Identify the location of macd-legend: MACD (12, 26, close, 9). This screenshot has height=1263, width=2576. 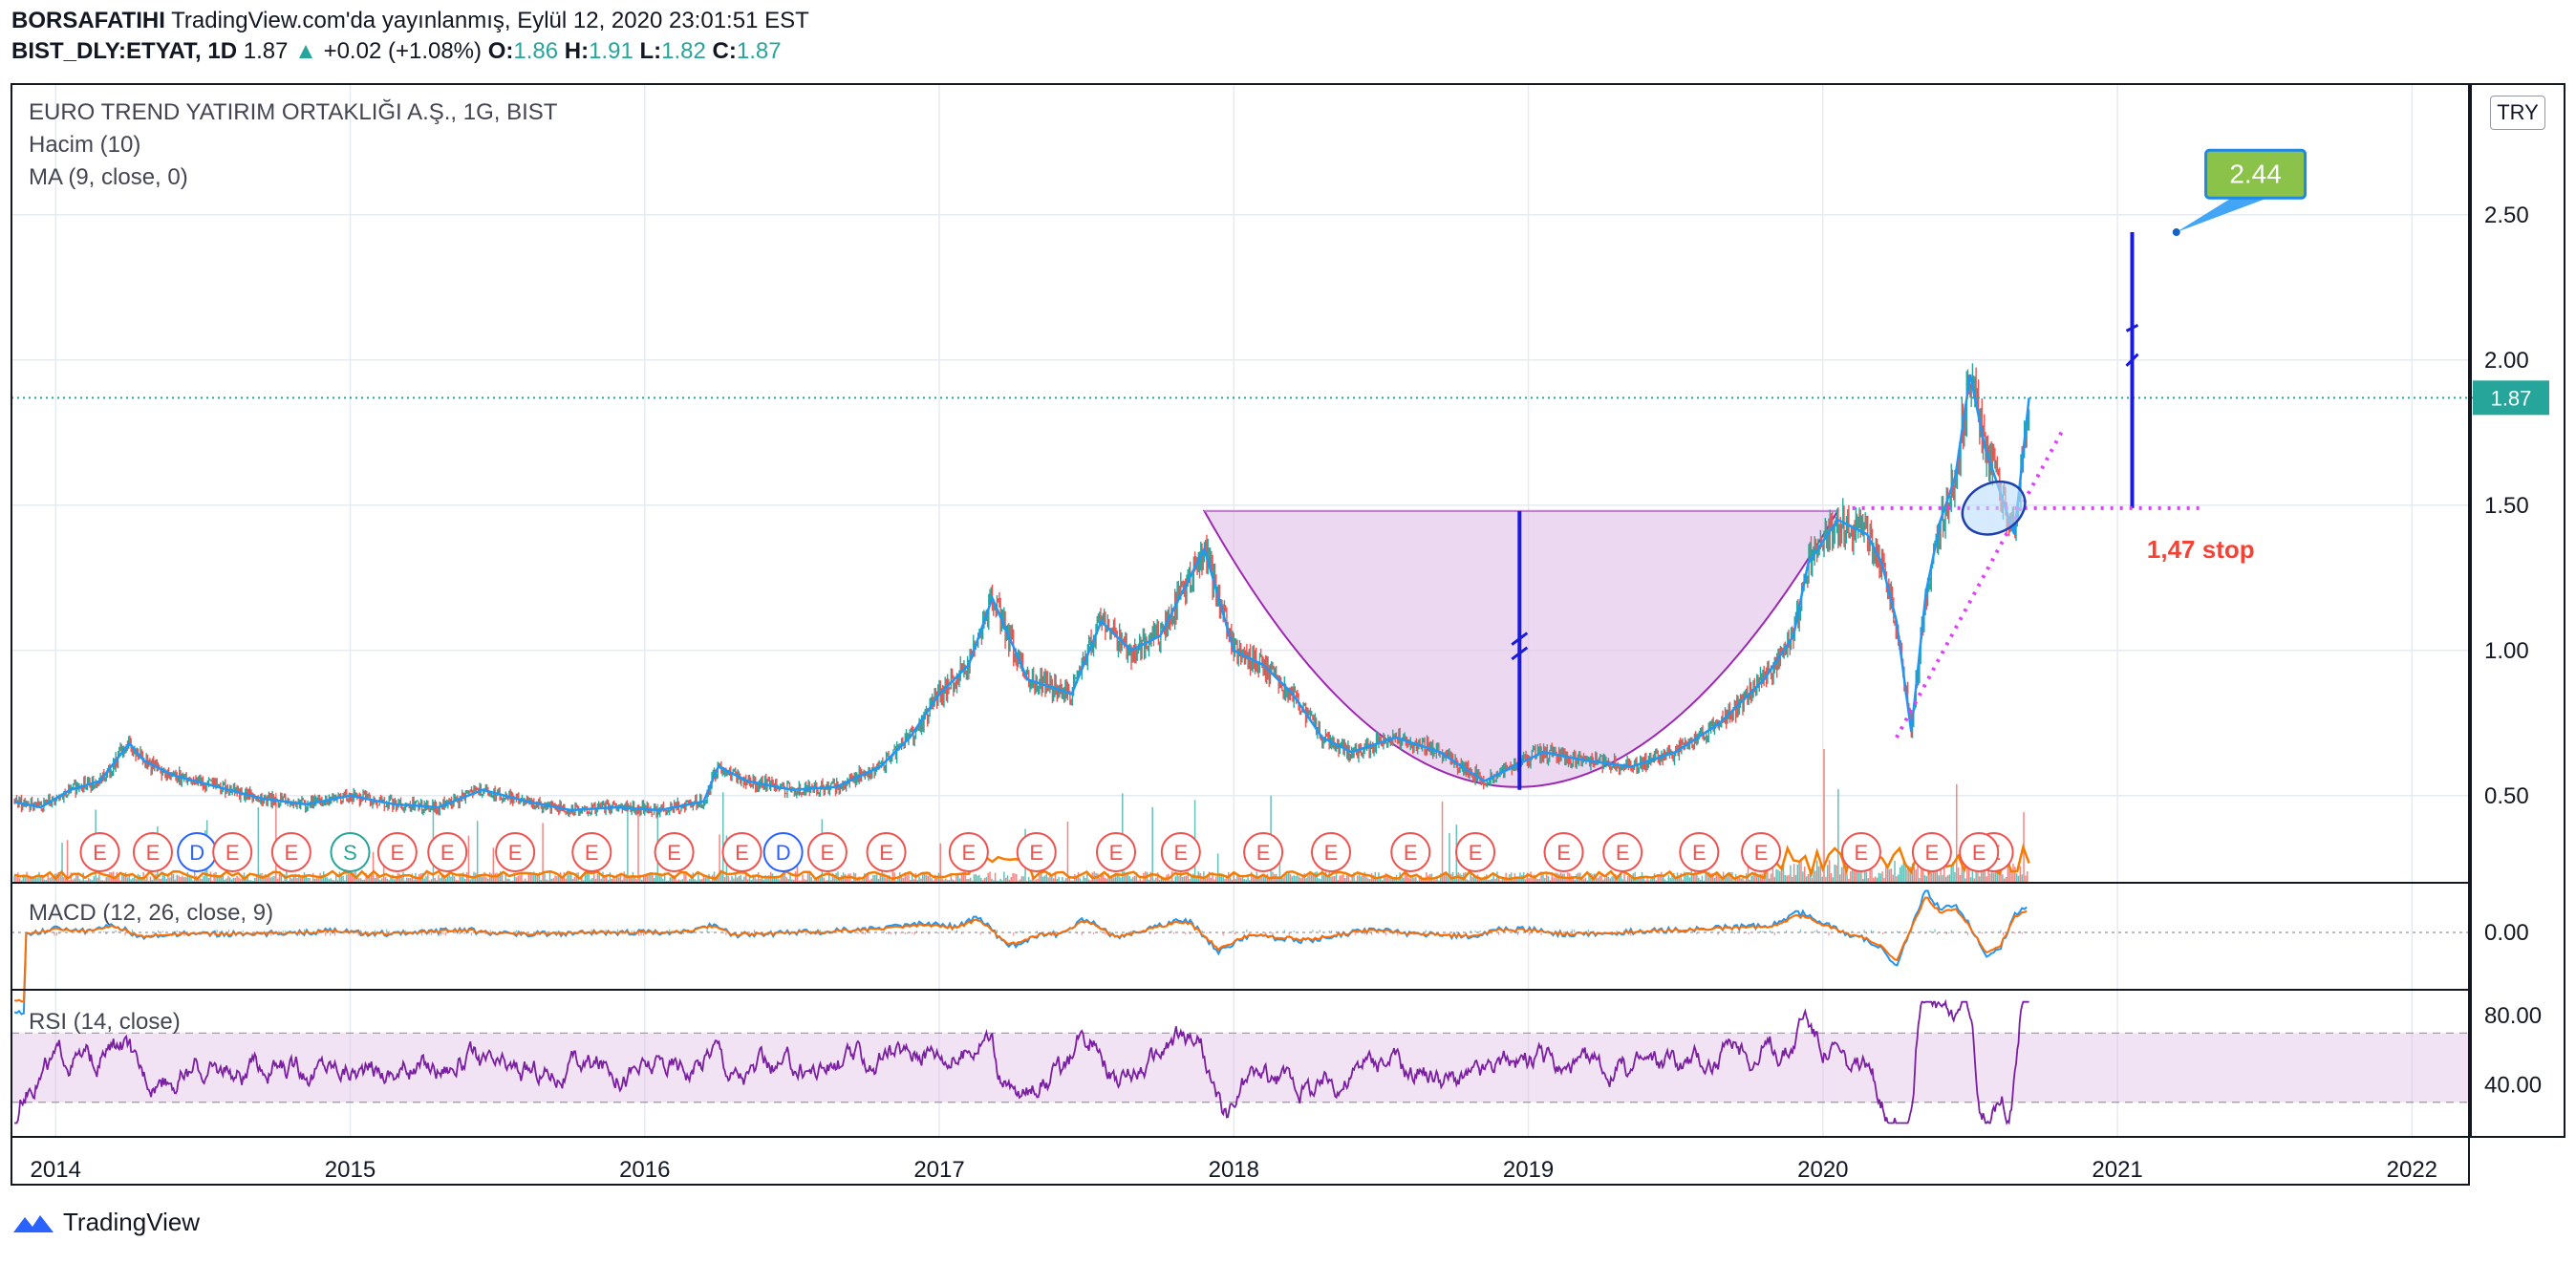
(151, 913).